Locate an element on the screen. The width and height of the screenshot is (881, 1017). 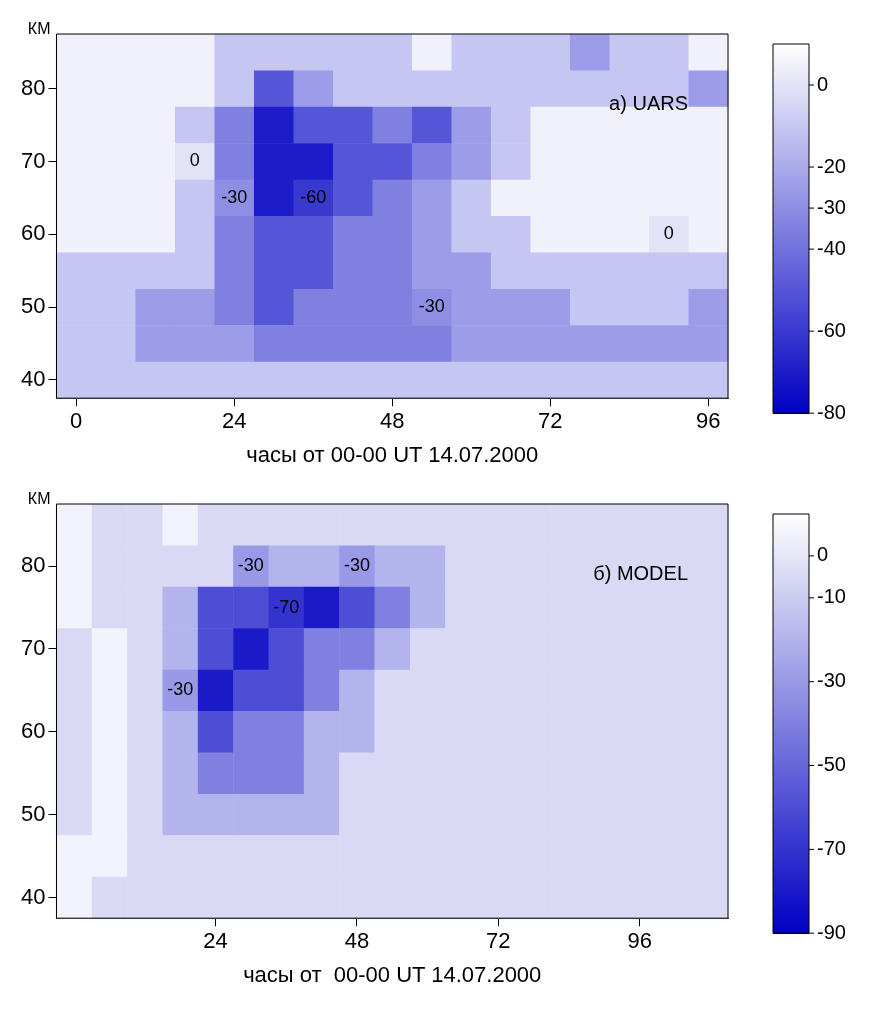
color-bar-label: -10 is located at coordinates (831, 596).